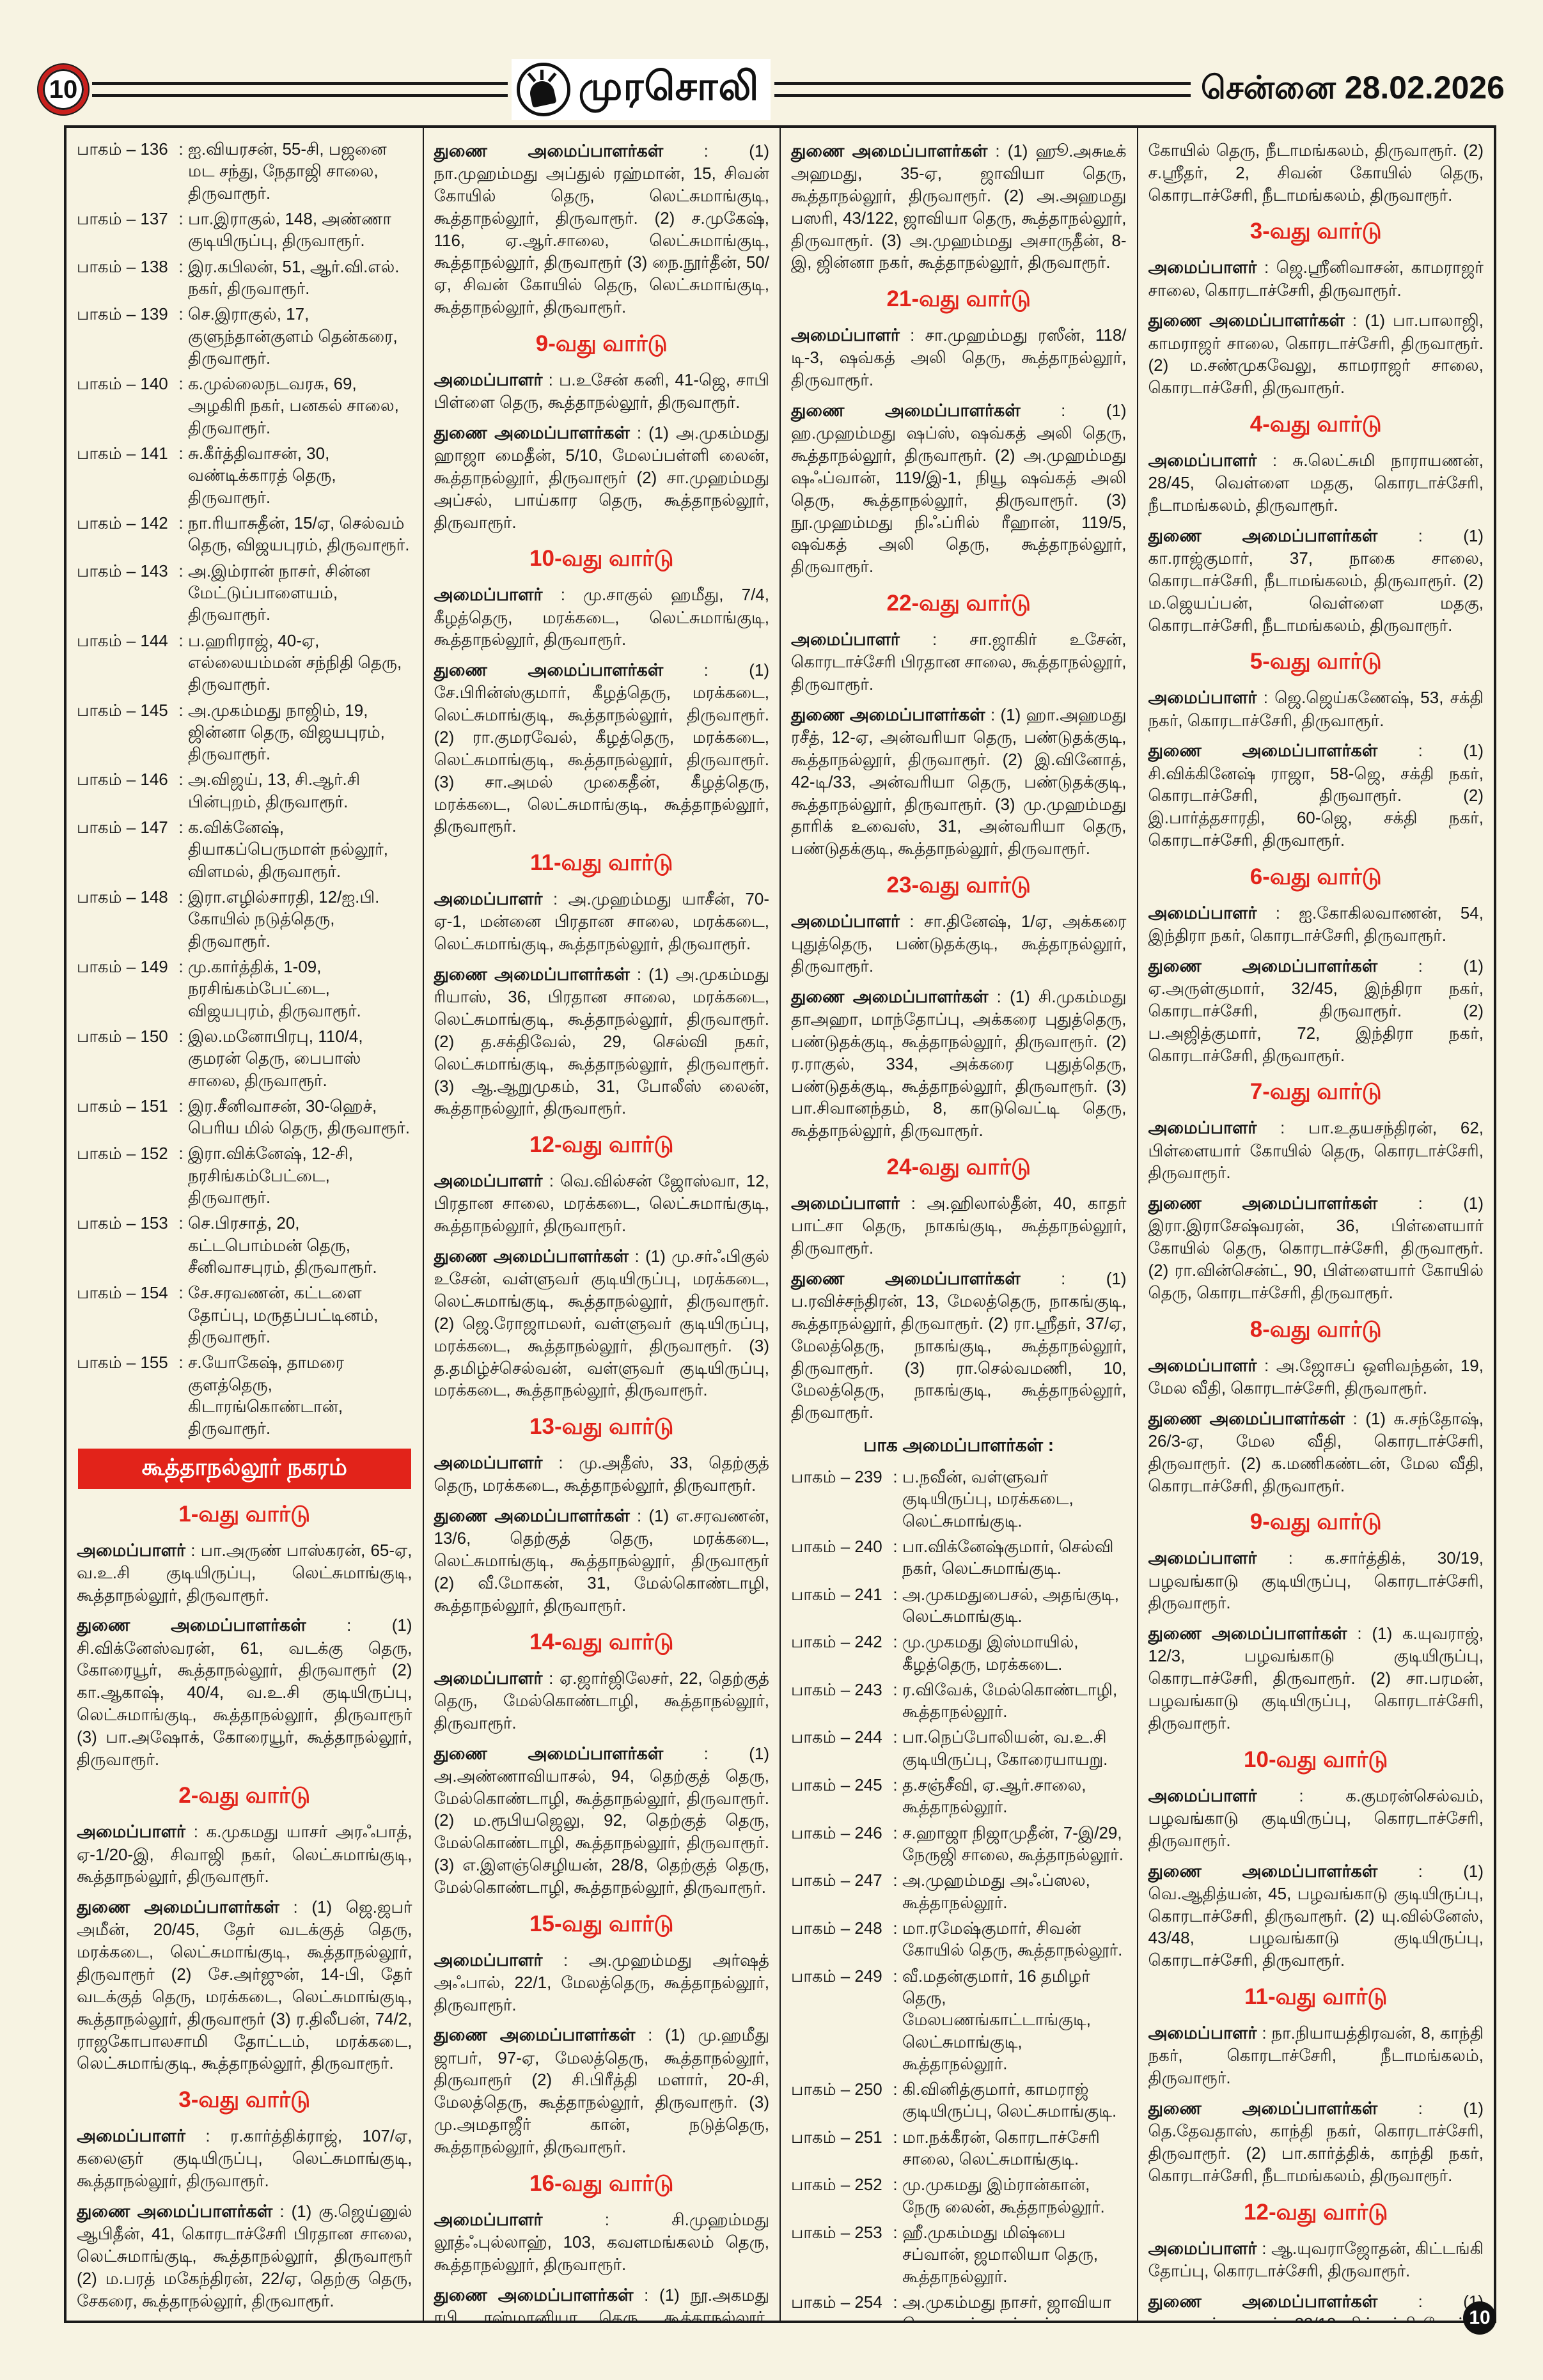 This screenshot has width=1543, height=2380. Describe the element at coordinates (122, 827) in the screenshot. I see `booth-label: பாகம் – 147` at that location.